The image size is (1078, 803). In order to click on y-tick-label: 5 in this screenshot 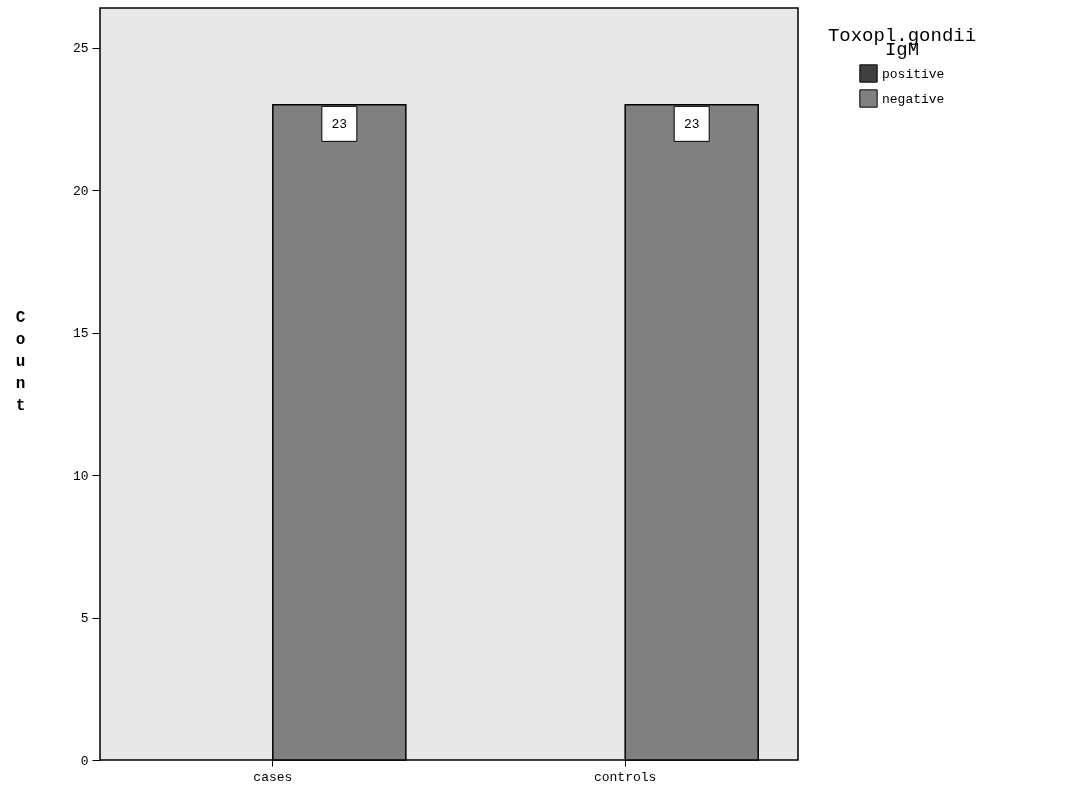, I will do `click(84, 619)`.